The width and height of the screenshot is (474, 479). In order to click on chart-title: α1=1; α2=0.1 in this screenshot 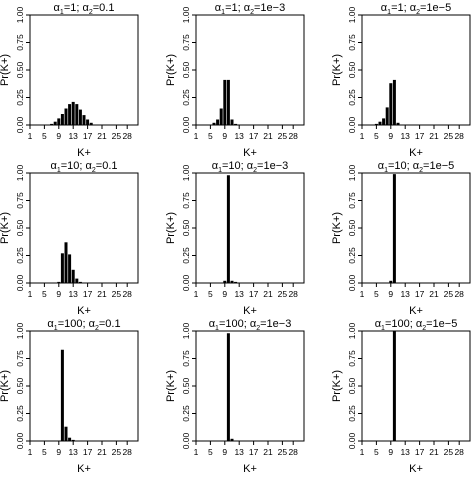, I will do `click(84, 9)`.